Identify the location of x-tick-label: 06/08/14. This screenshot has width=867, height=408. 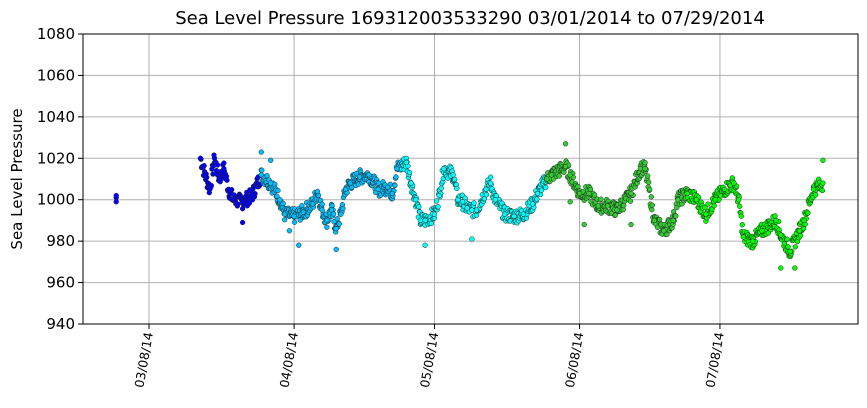
(574, 360).